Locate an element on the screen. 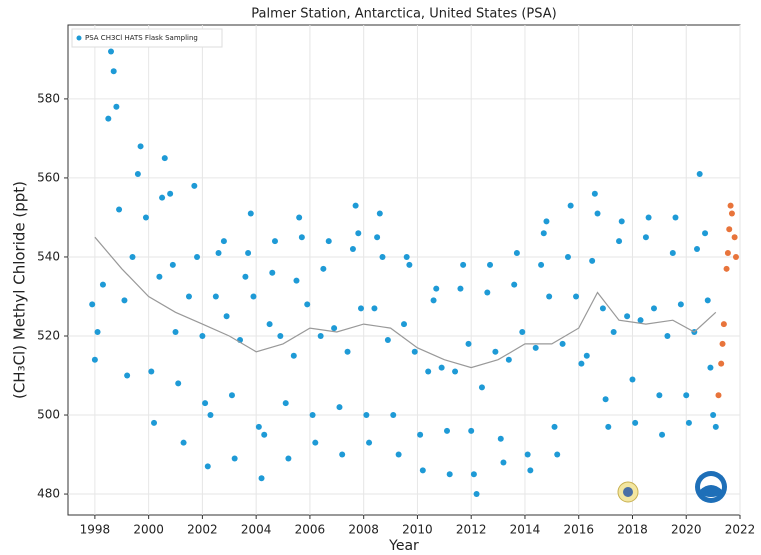 The image size is (761, 555). x-tick-label: 2006 is located at coordinates (310, 530).